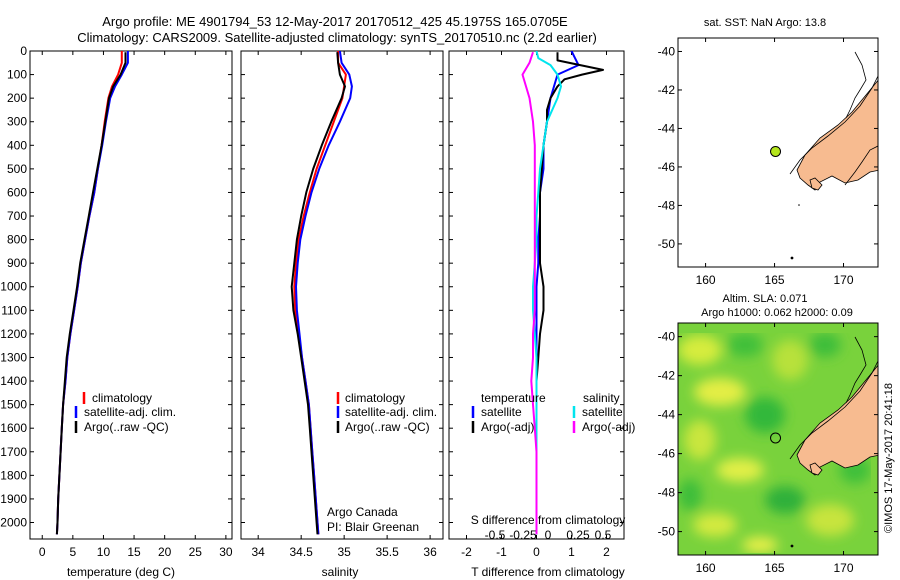 The image size is (900, 580). I want to click on sst-map-axes: 160 165 170 -40 -42 -44 -46 -48 -50, so click(768, 162).